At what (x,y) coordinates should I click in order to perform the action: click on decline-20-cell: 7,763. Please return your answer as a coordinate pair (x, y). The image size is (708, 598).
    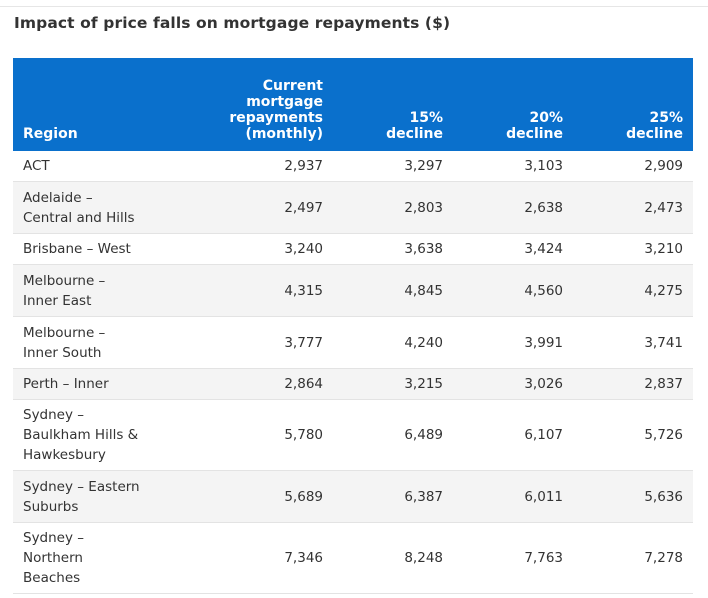
    Looking at the image, I should click on (513, 558).